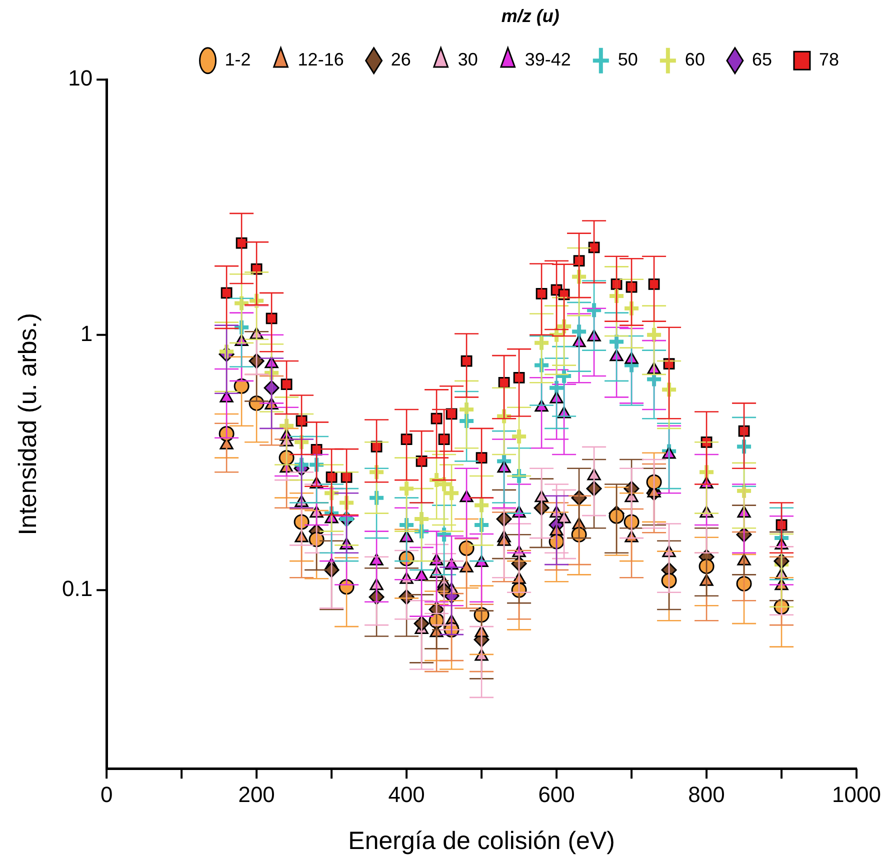 This screenshot has width=895, height=867. What do you see at coordinates (628, 60) in the screenshot?
I see `legend-label: 50` at bounding box center [628, 60].